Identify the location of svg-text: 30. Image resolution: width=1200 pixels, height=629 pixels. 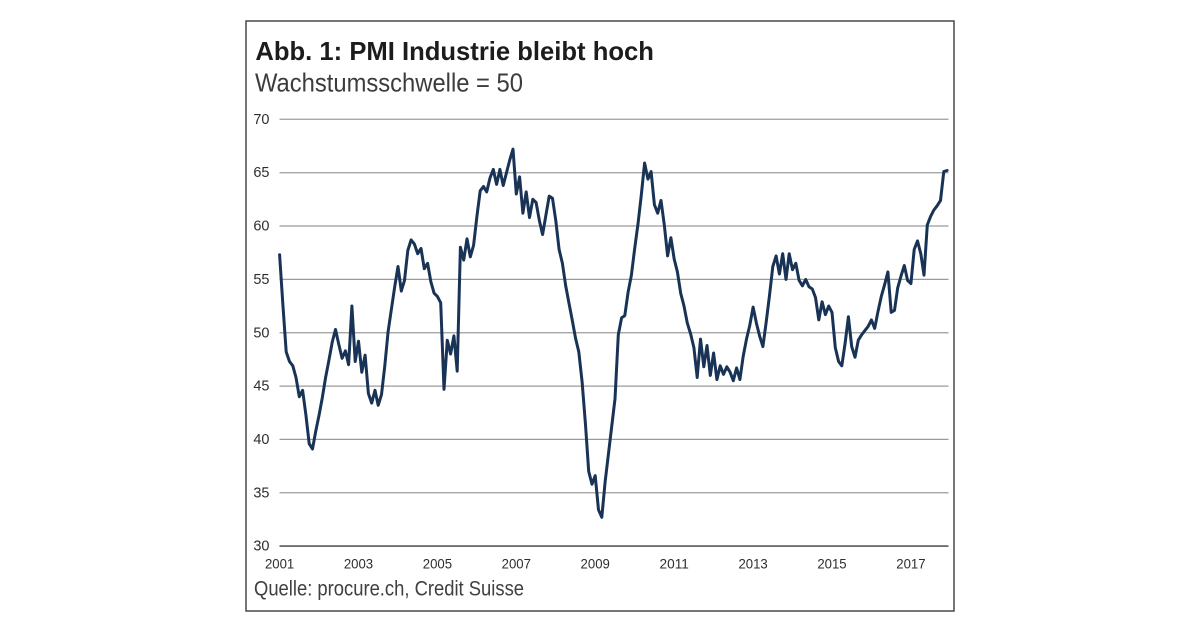
(261, 547).